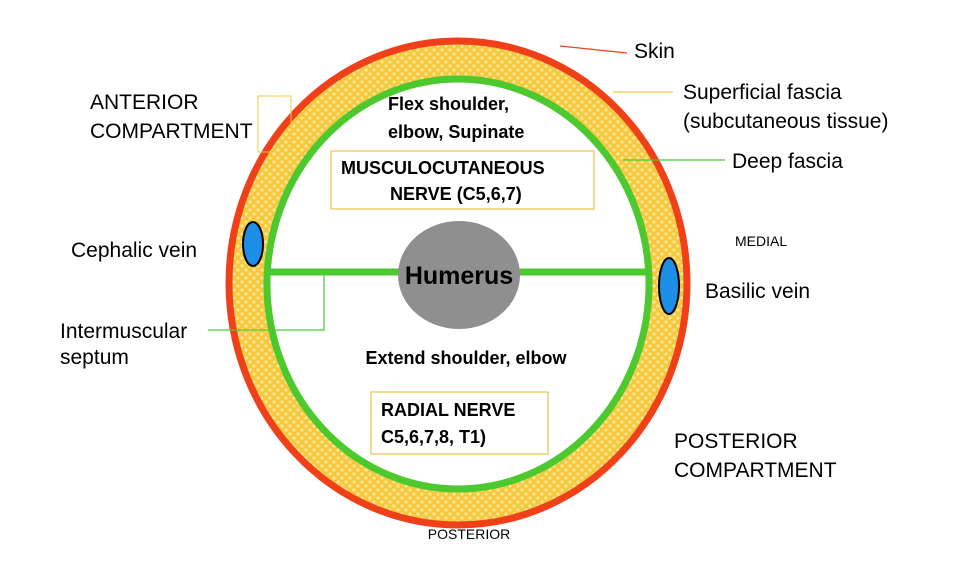 This screenshot has width=966, height=569. I want to click on humerus-bone, so click(459, 275).